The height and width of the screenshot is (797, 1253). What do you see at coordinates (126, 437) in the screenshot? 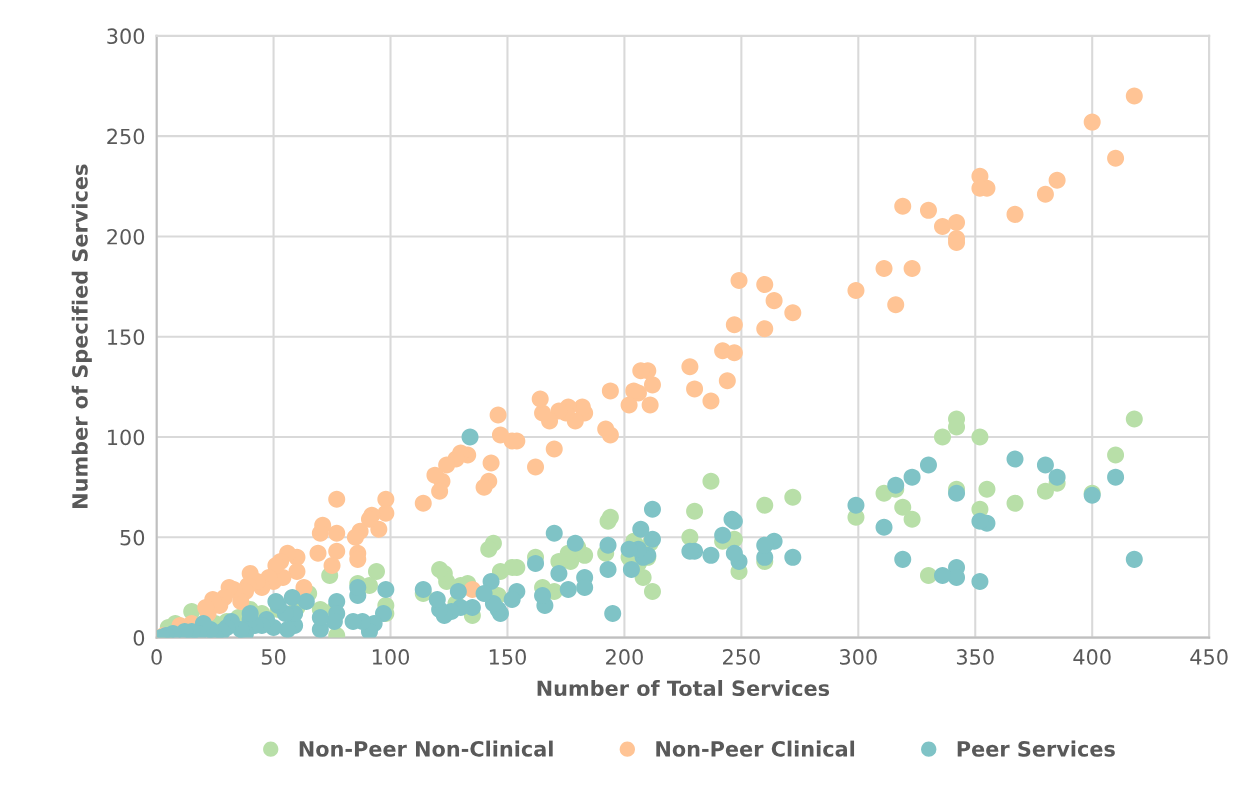
I see `y-tick-label: 100` at bounding box center [126, 437].